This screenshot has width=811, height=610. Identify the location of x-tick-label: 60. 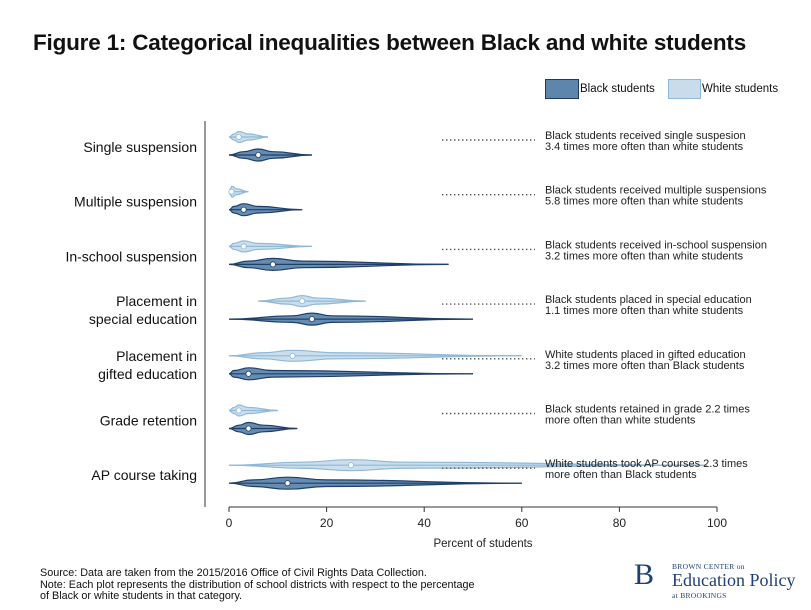
(522, 523).